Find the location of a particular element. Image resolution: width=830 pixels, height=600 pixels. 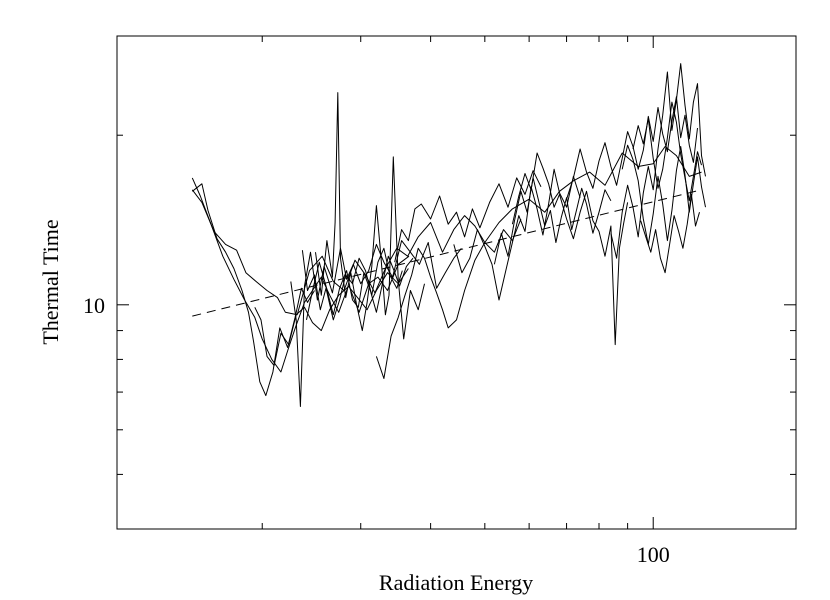

y-tick-label: 10 is located at coordinates (94, 305).